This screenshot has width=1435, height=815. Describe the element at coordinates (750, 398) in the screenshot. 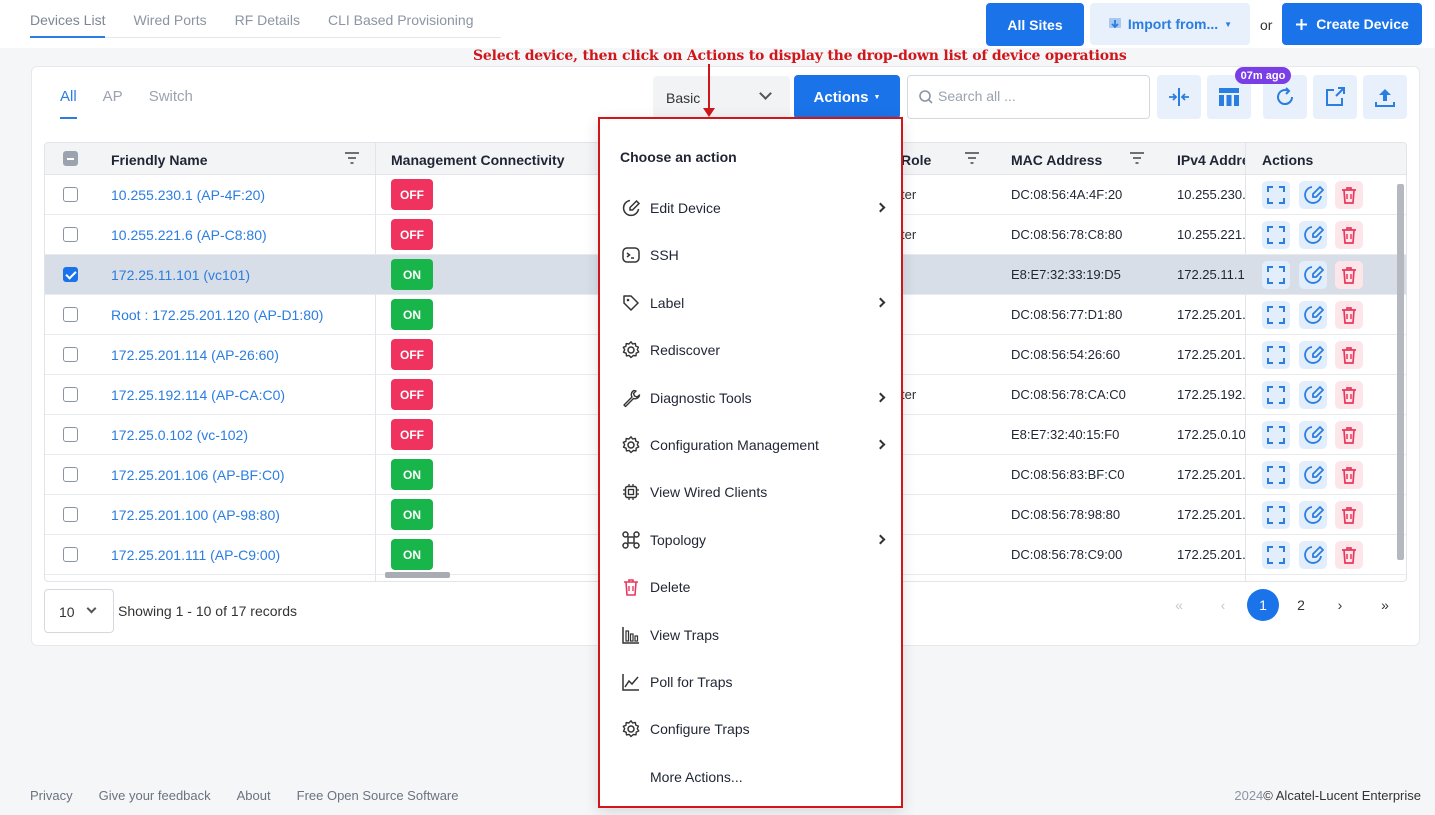

I see `menu-item-diagnostic-tools: Diagnostic Tools` at that location.